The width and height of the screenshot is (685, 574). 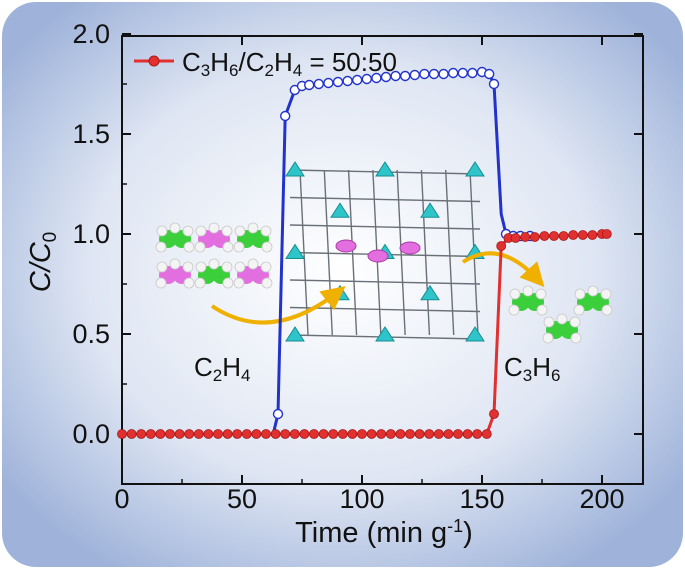 I want to click on x-tick-label: 100, so click(x=361, y=499).